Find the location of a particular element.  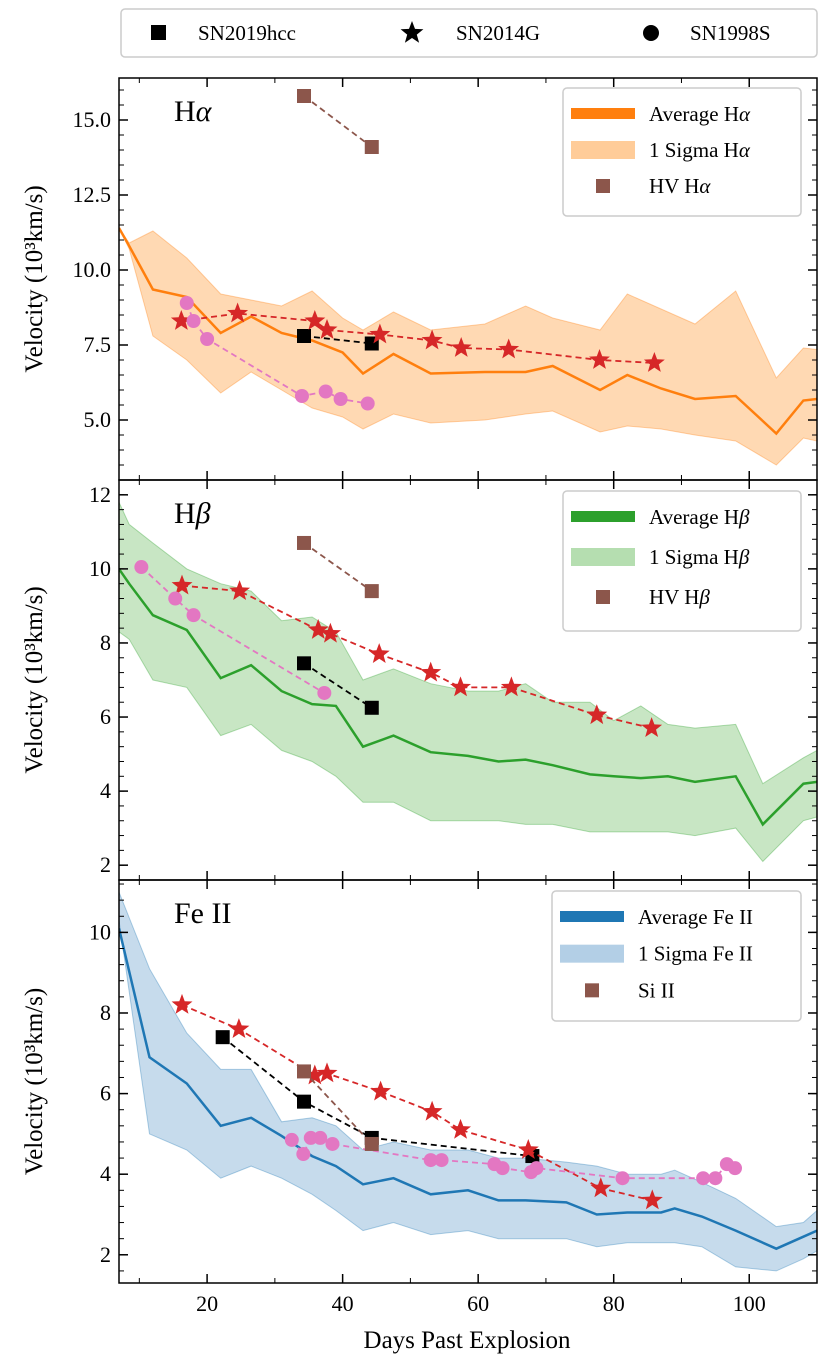

y-tick-label: 6 is located at coordinates (105, 716).